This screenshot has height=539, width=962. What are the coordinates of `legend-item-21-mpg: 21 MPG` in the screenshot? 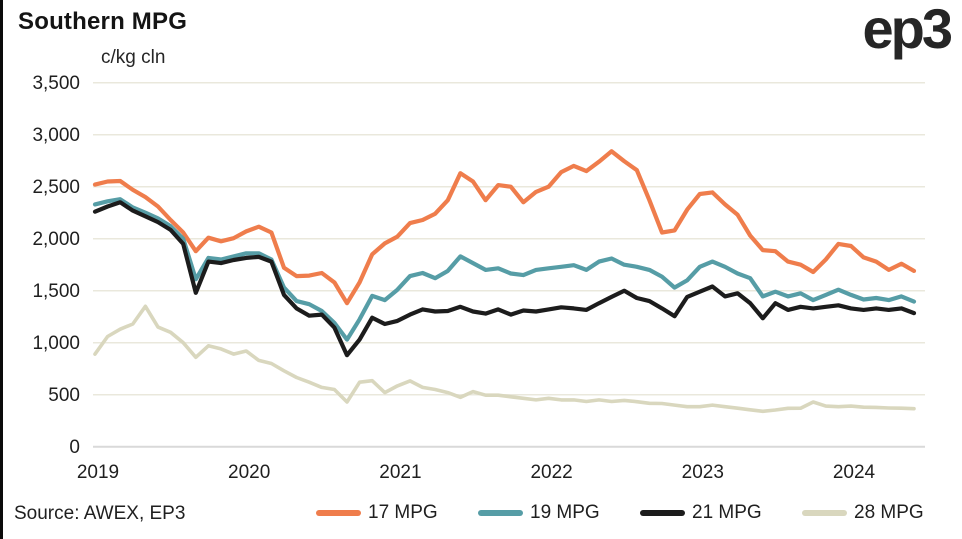 It's located at (701, 513).